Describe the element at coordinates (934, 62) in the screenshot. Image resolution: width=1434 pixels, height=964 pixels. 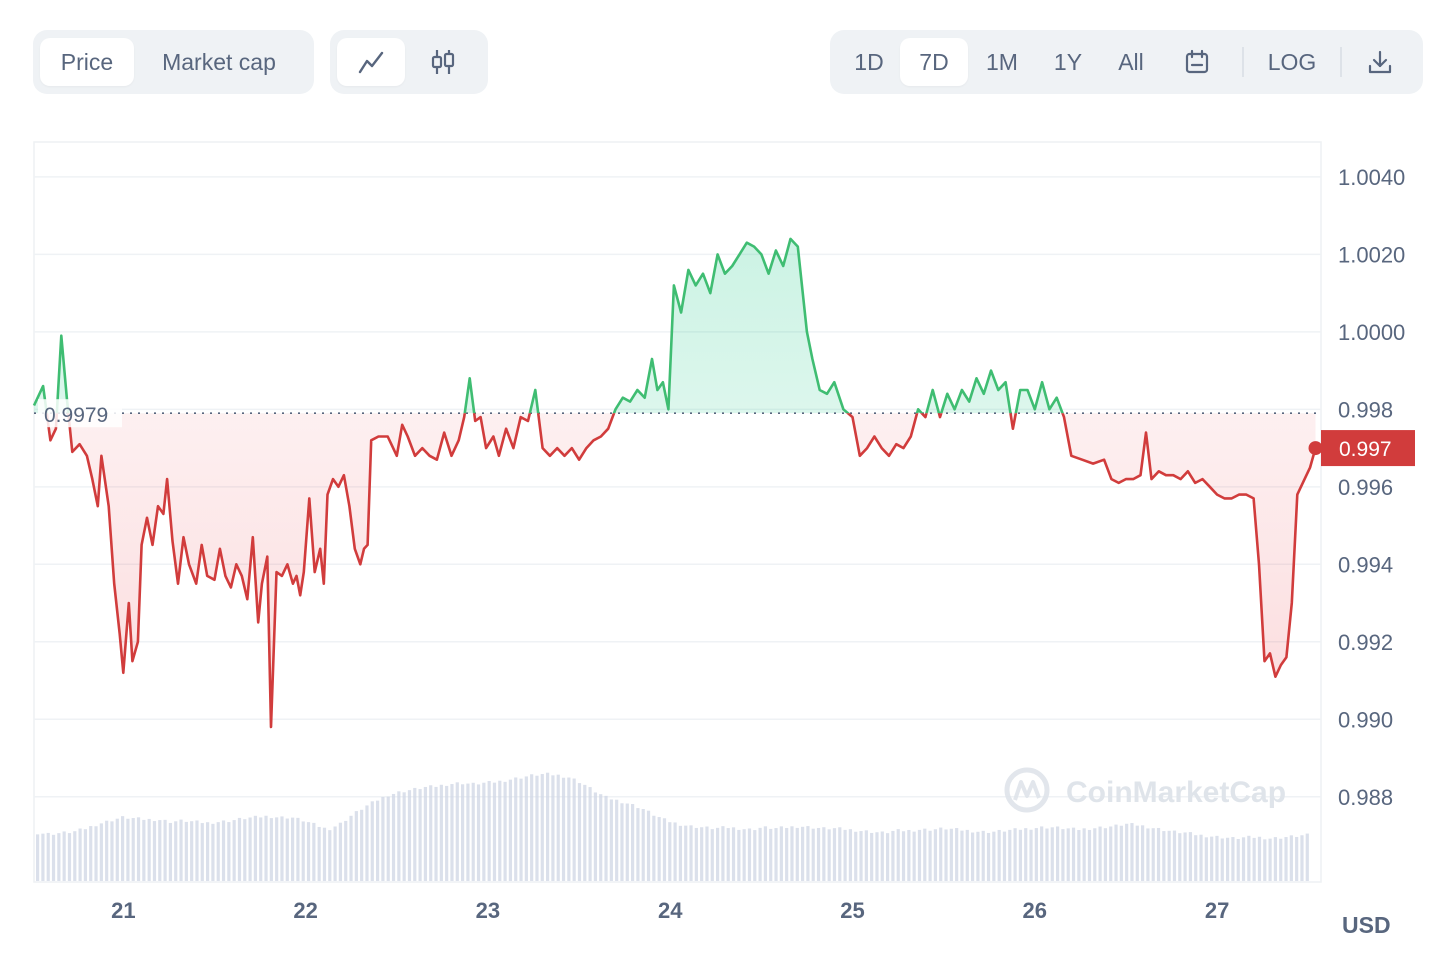
I see `range-7d-button: 7D` at that location.